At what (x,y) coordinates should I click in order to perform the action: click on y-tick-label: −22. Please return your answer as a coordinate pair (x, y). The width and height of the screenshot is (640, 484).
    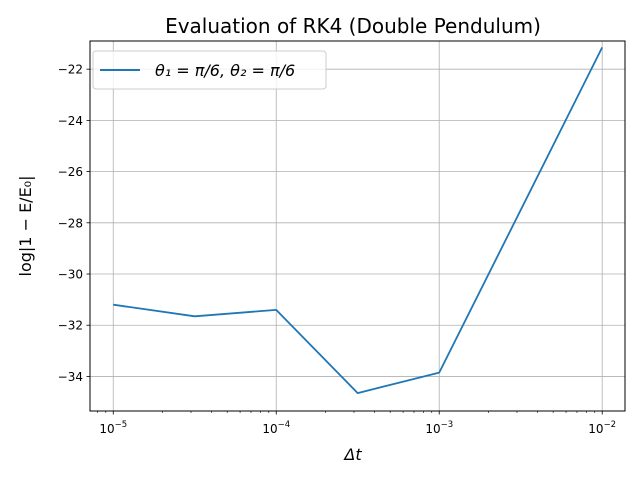
    Looking at the image, I should click on (70, 70).